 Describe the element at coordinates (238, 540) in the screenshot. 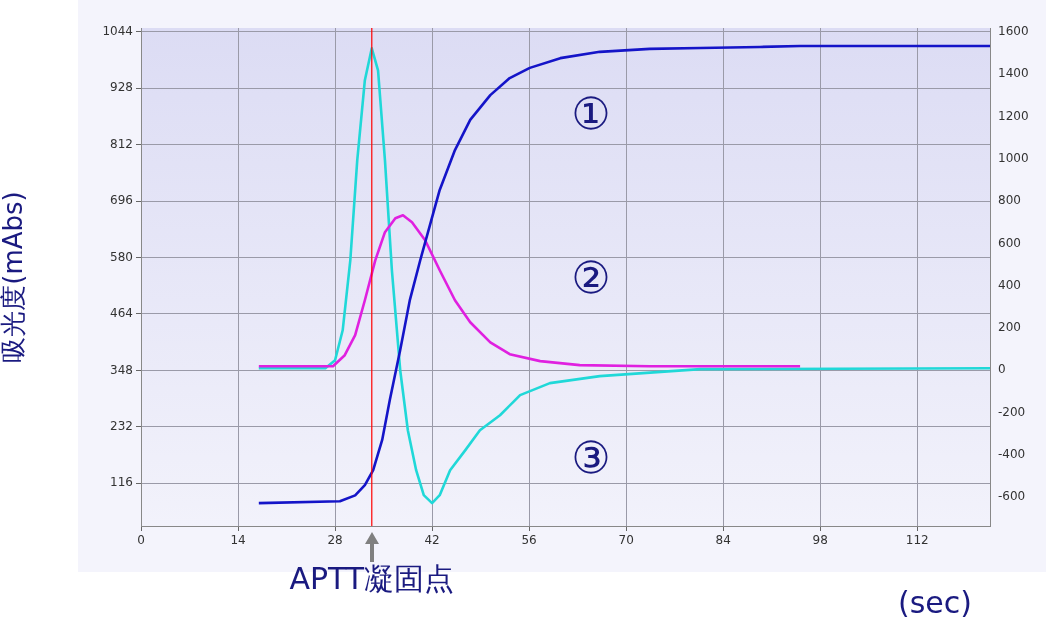

I see `x-tick-label: 14` at that location.